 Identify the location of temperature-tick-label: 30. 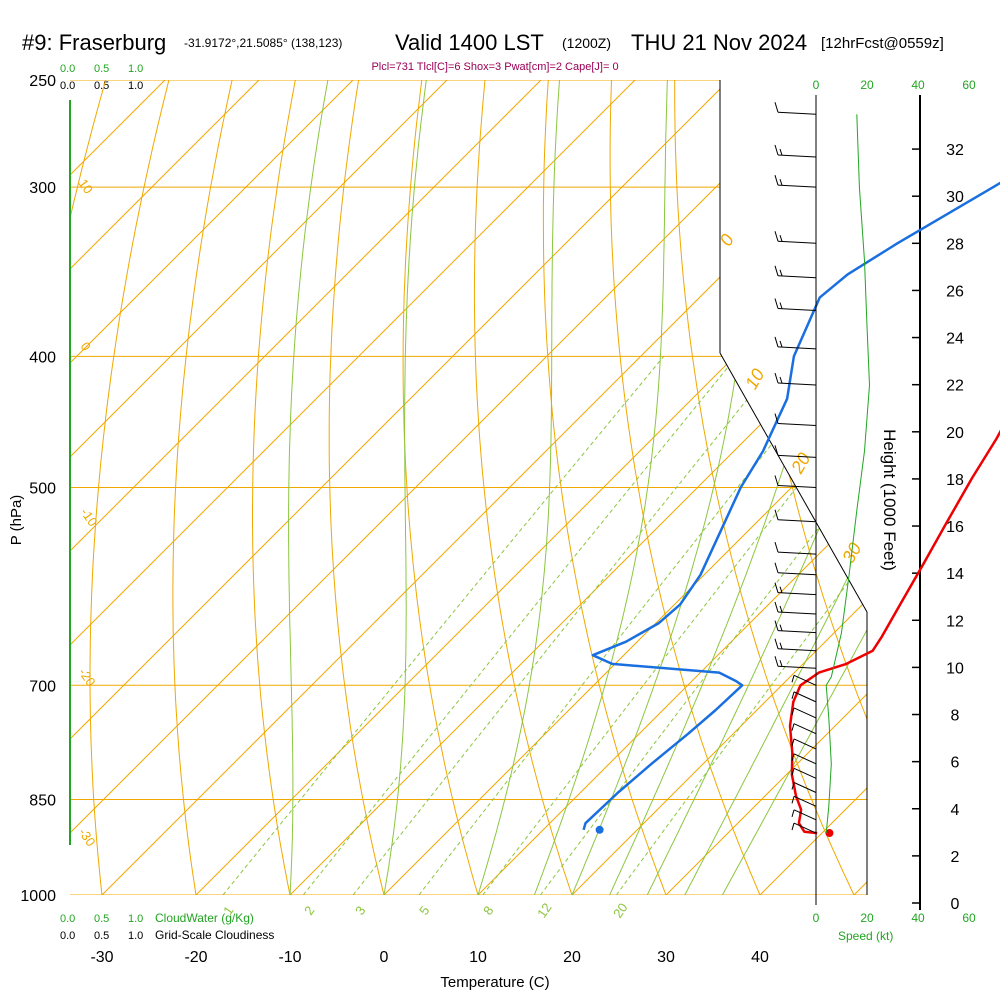
(666, 957).